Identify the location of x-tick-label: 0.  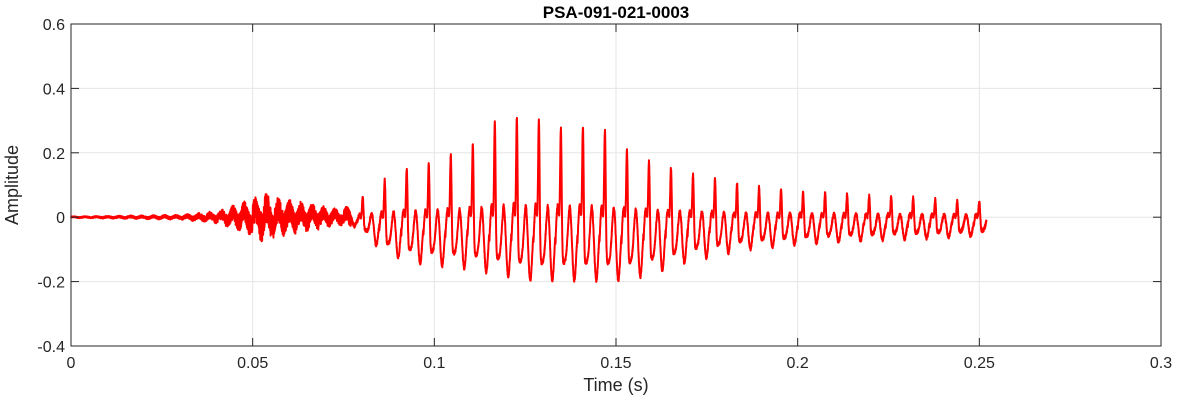
(71, 363).